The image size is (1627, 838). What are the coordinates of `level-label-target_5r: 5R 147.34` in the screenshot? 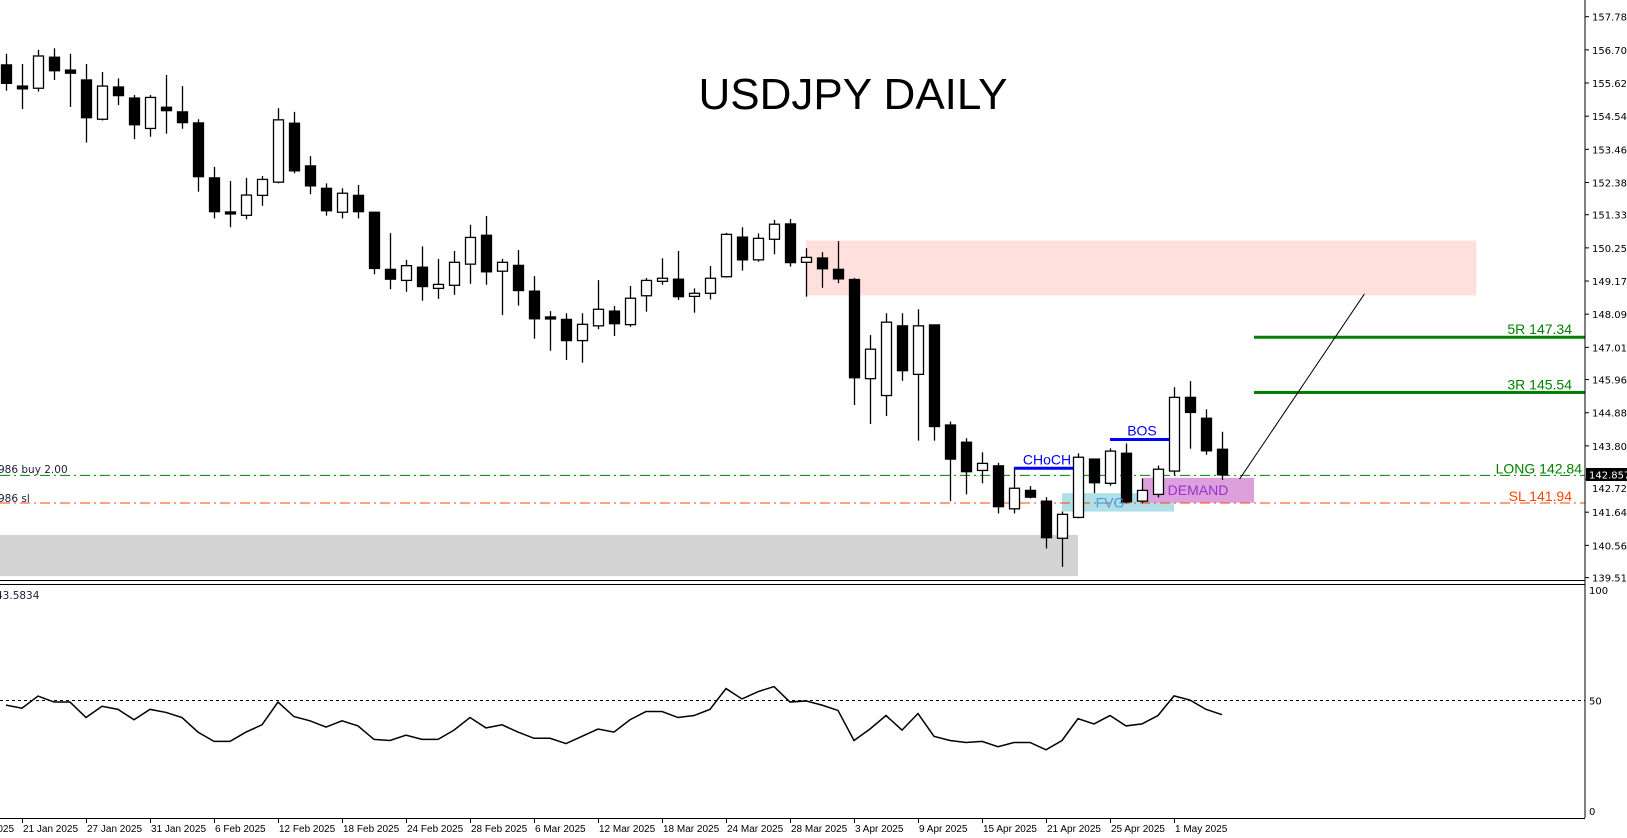 It's located at (1539, 329).